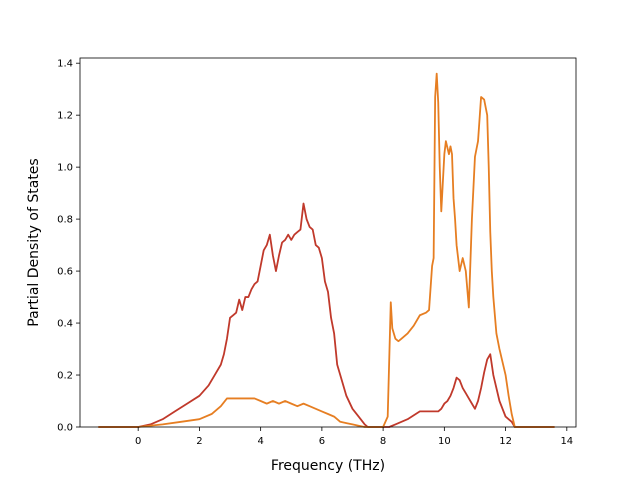 The width and height of the screenshot is (640, 480). Describe the element at coordinates (65, 116) in the screenshot. I see `y-tick-label: 1.2` at that location.